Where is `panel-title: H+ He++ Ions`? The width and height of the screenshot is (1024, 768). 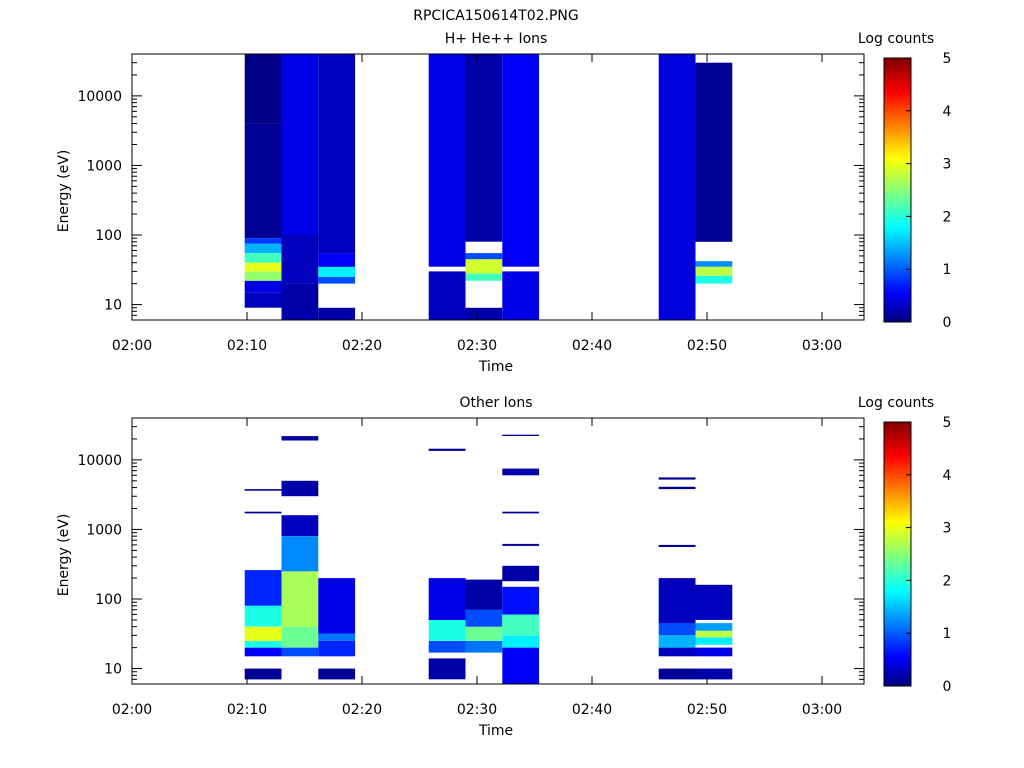 panel-title: H+ He++ Ions is located at coordinates (496, 39).